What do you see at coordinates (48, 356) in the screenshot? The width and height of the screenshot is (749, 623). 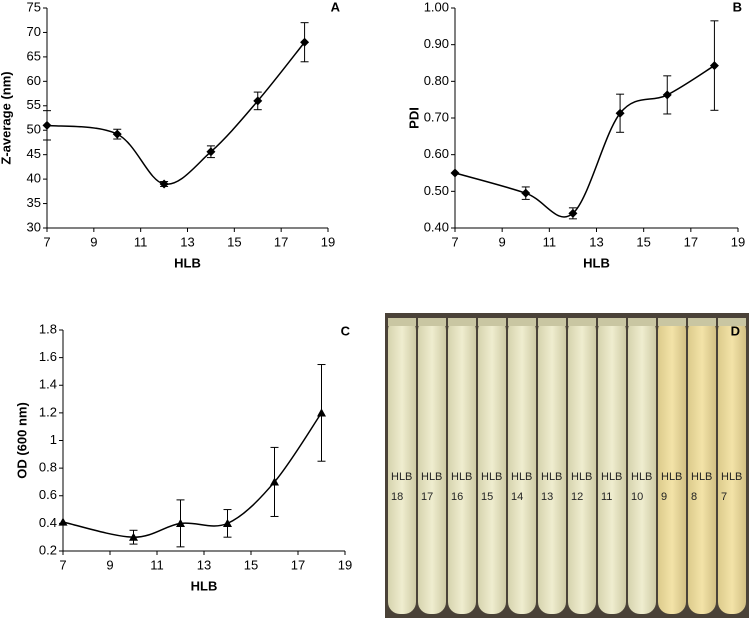 I see `y-tick-label: 1.6` at bounding box center [48, 356].